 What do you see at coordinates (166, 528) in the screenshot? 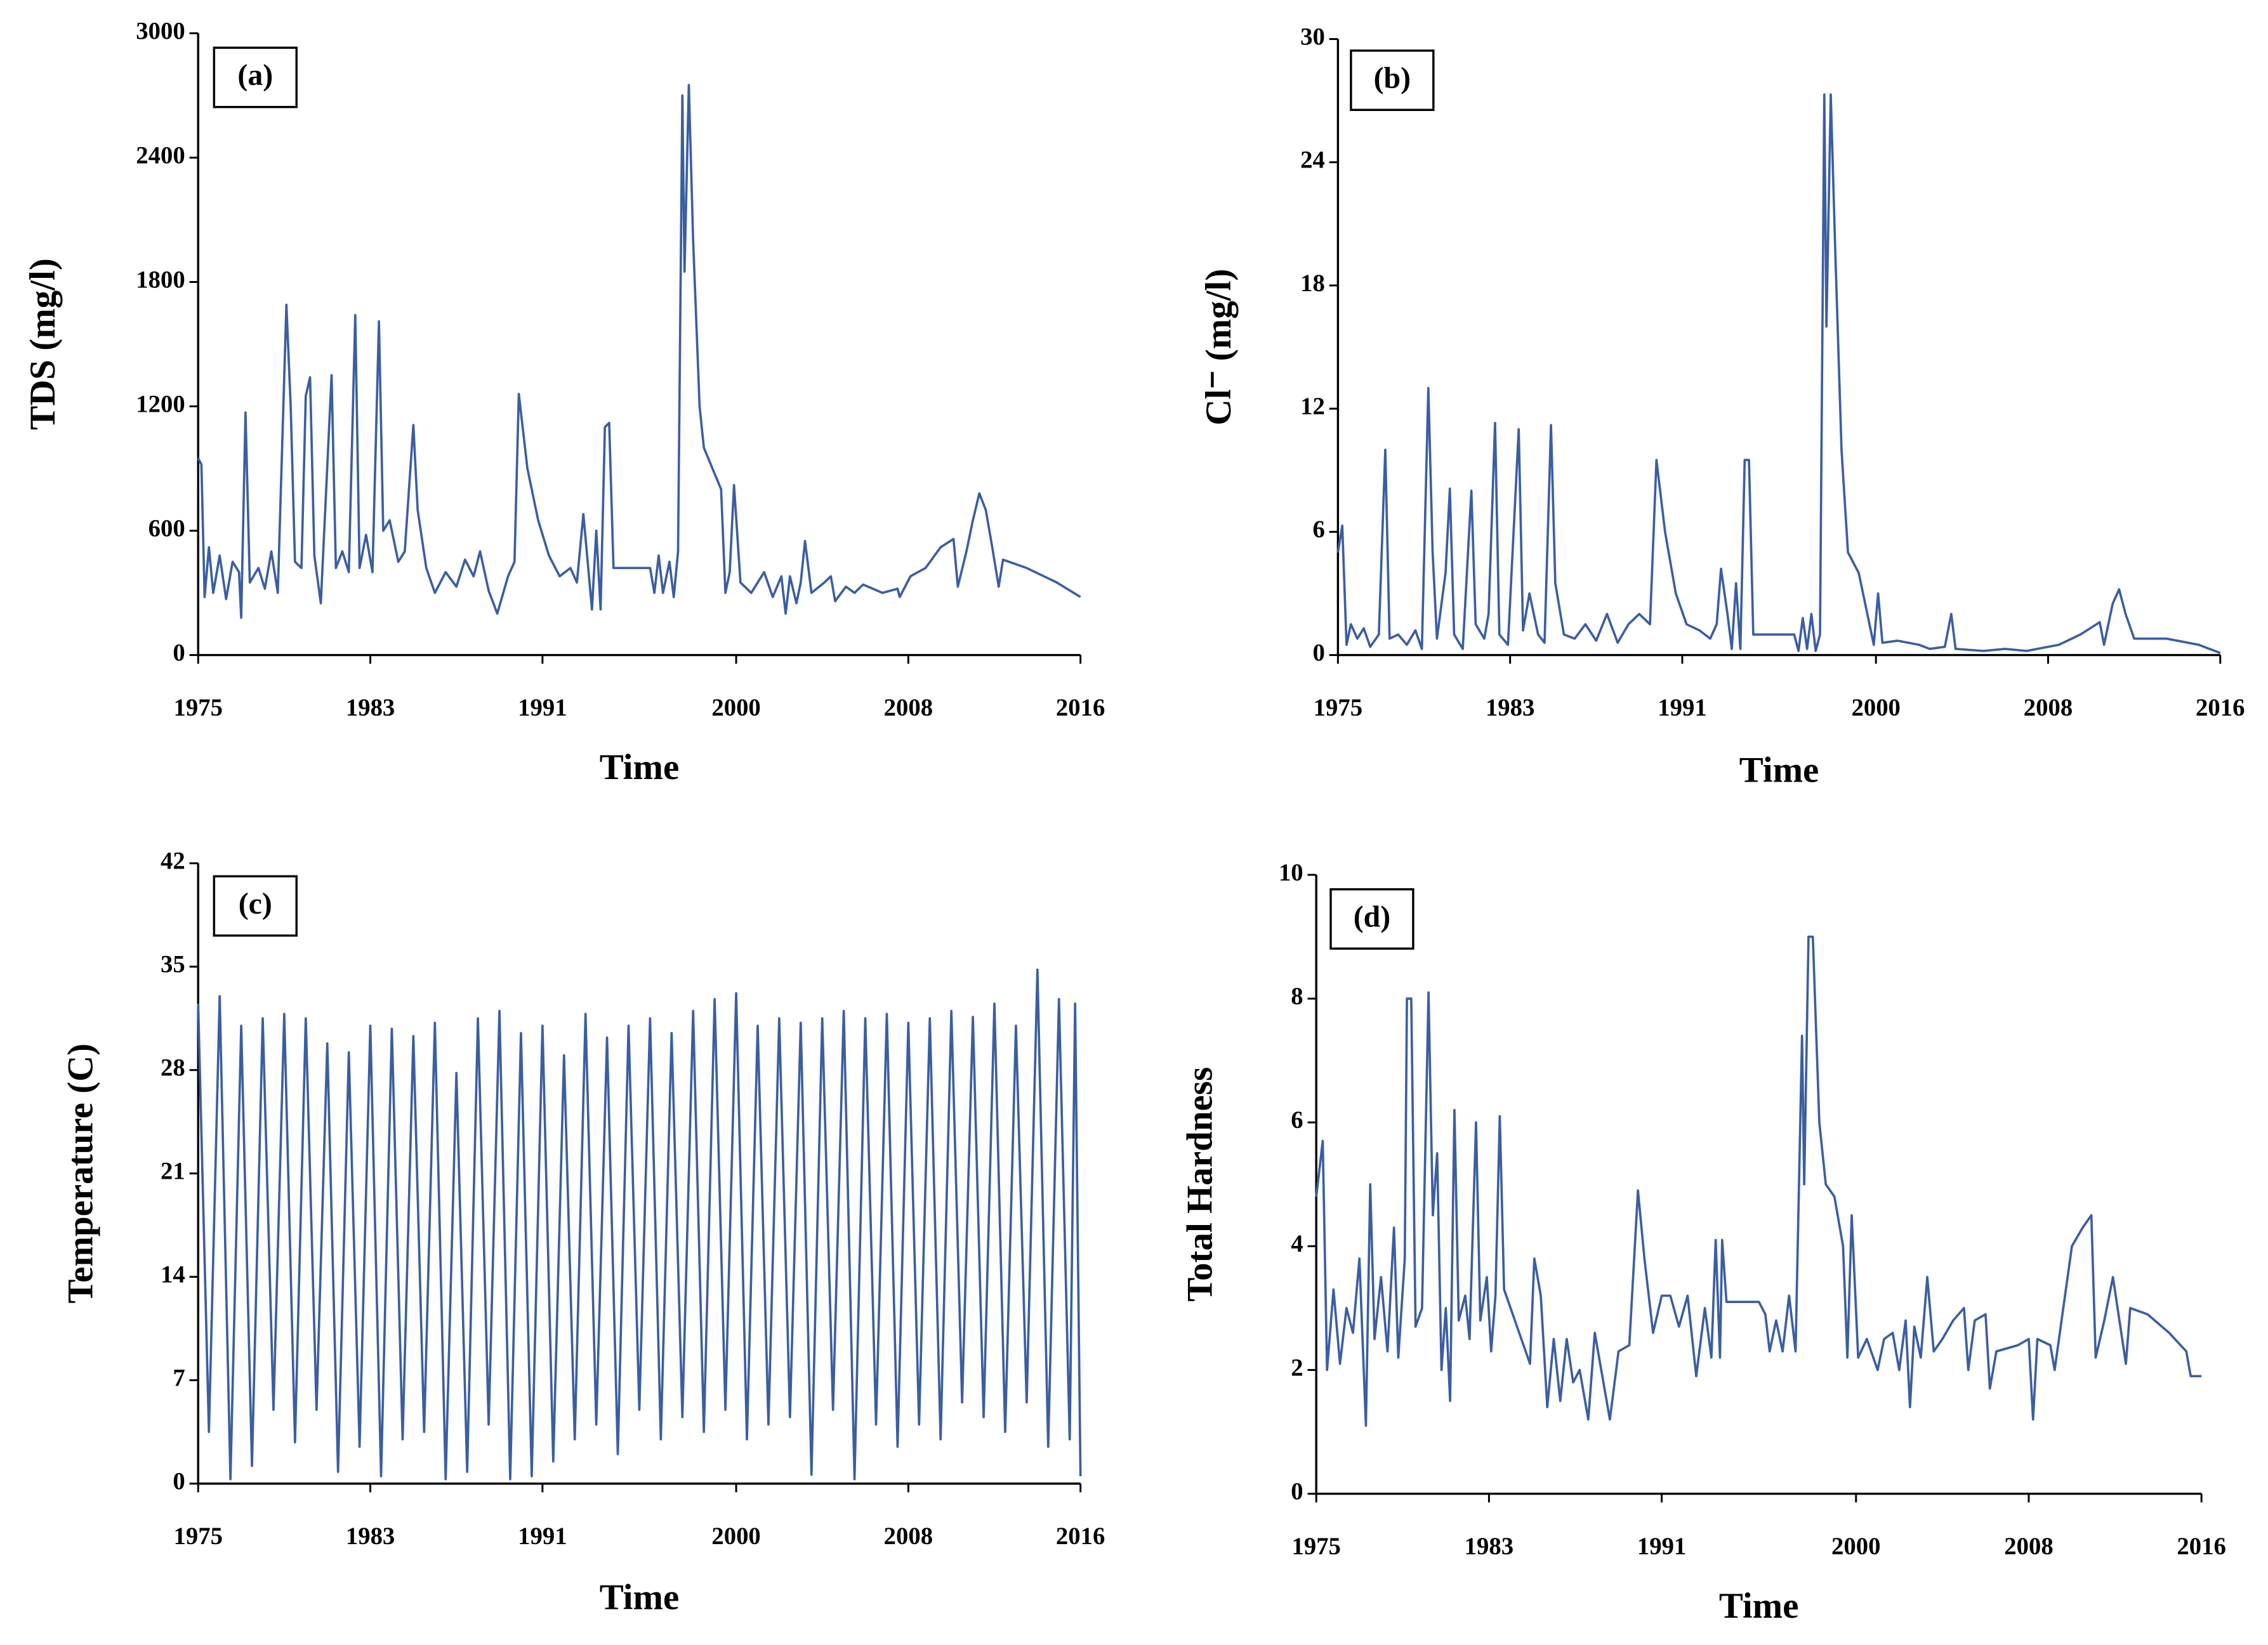
I see `y-tick-label: 600` at bounding box center [166, 528].